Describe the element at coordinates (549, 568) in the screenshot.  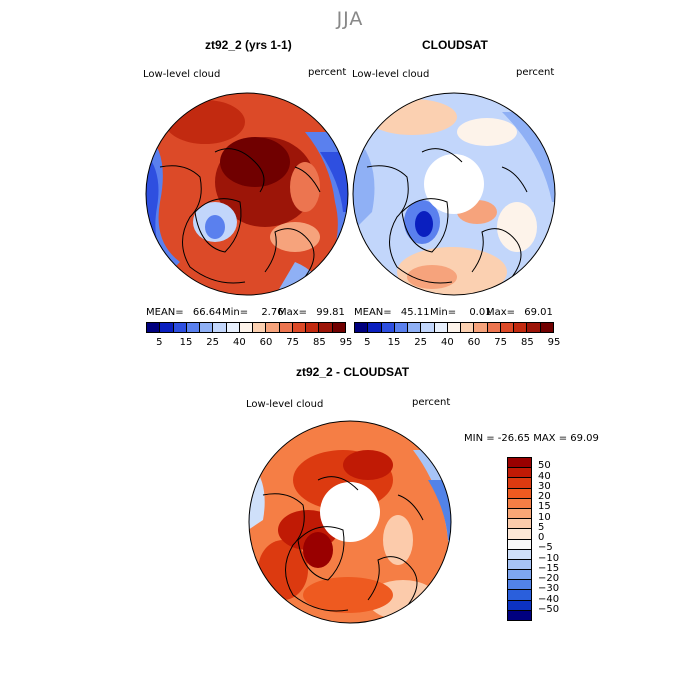
I see `colorbar-tick-label: −15` at that location.